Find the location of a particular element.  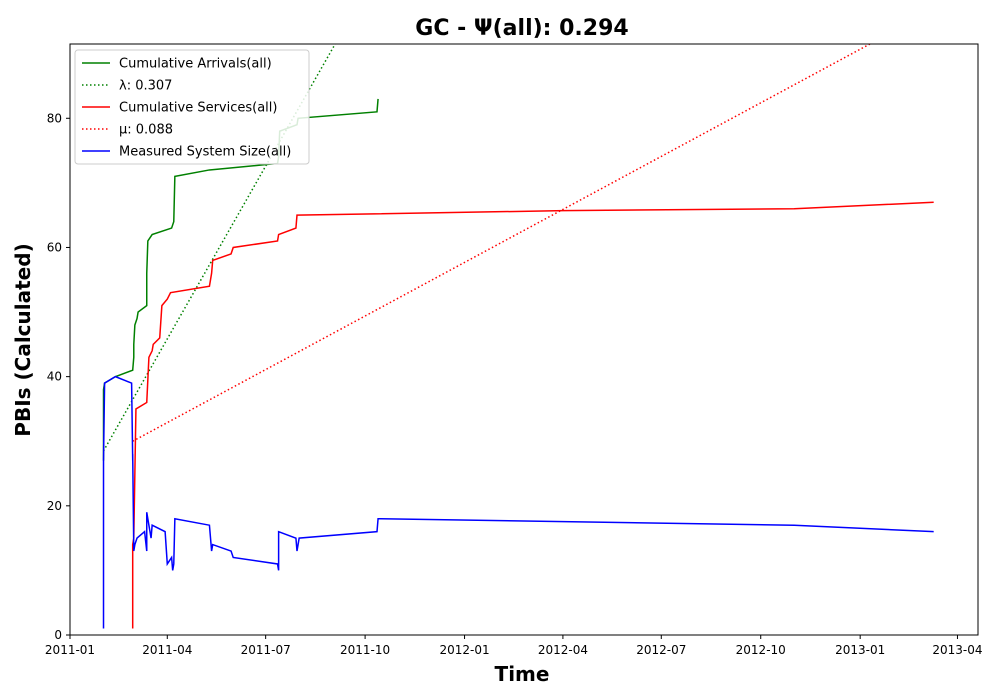

y-tick-label: 0 is located at coordinates (58, 635).